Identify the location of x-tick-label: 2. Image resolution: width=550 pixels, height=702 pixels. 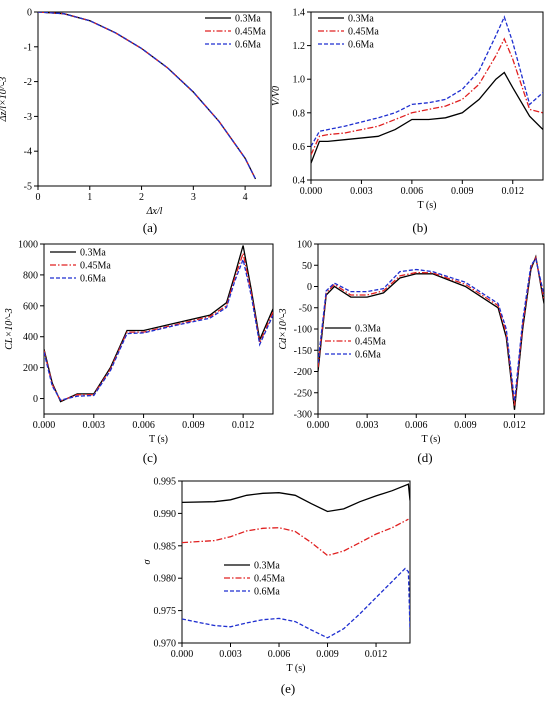
(141, 197).